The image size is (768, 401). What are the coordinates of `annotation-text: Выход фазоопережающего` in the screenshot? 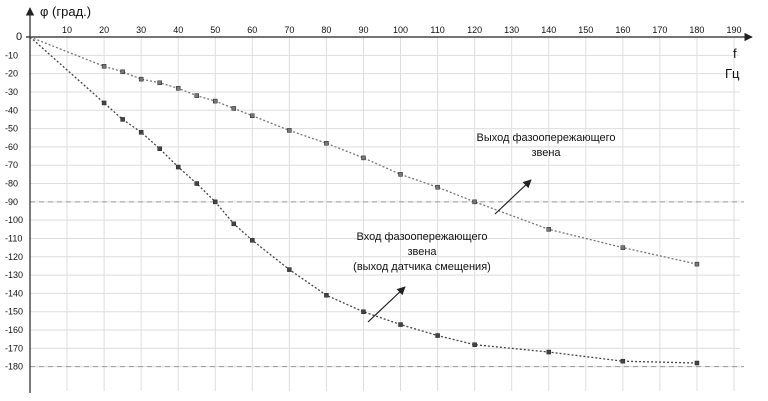 It's located at (545, 138).